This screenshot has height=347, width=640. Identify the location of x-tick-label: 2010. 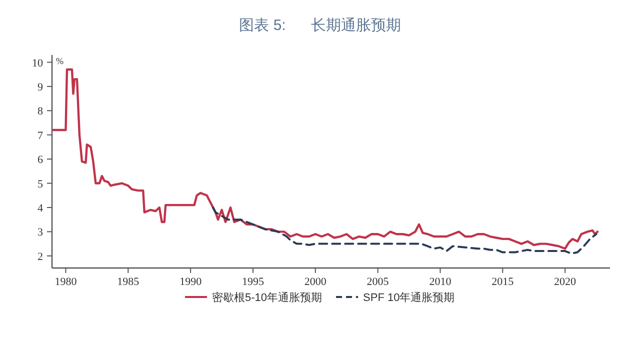
(440, 282).